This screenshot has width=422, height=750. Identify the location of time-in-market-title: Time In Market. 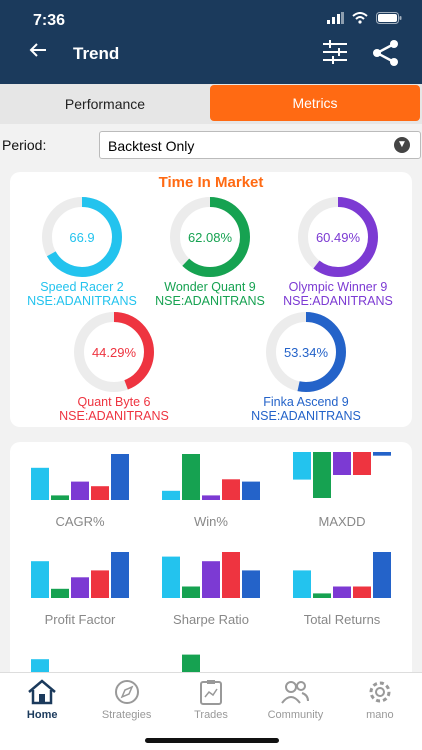
(211, 182).